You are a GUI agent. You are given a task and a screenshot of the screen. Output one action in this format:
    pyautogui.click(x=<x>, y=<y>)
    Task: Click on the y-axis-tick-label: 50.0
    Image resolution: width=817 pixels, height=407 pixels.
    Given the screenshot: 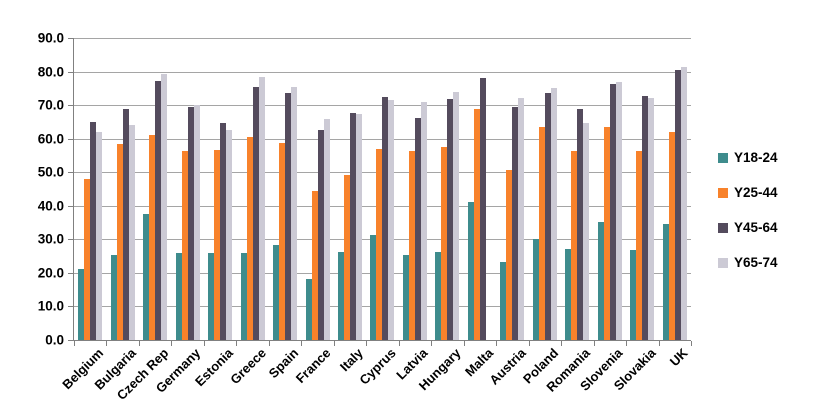 What is the action you would take?
    pyautogui.click(x=50, y=172)
    